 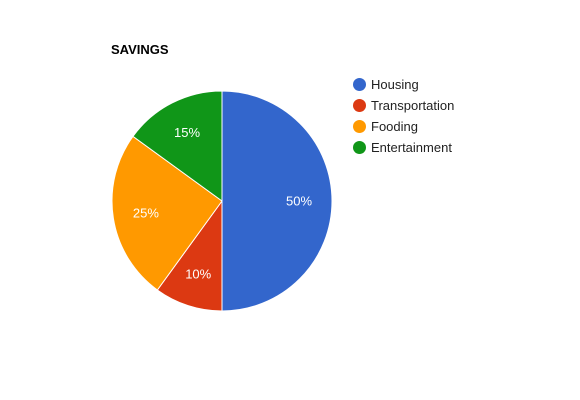 What do you see at coordinates (167, 213) in the screenshot?
I see `pie-slice-fooding` at bounding box center [167, 213].